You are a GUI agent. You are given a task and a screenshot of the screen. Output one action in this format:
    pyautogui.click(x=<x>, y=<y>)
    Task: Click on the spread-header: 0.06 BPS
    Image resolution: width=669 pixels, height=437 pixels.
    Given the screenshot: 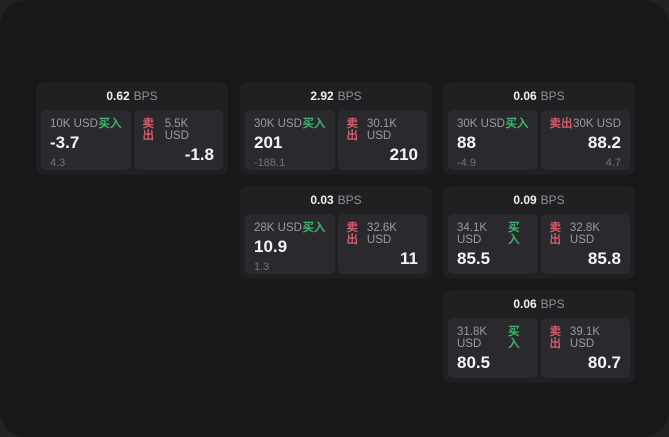 What is the action you would take?
    pyautogui.click(x=539, y=304)
    